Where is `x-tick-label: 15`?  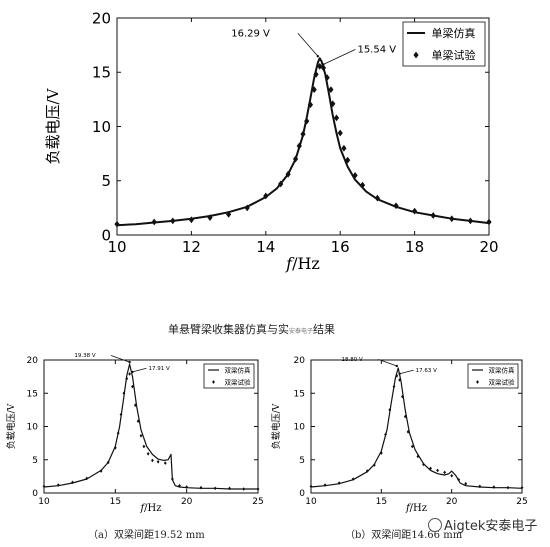
x-tick-label: 15 is located at coordinates (115, 502).